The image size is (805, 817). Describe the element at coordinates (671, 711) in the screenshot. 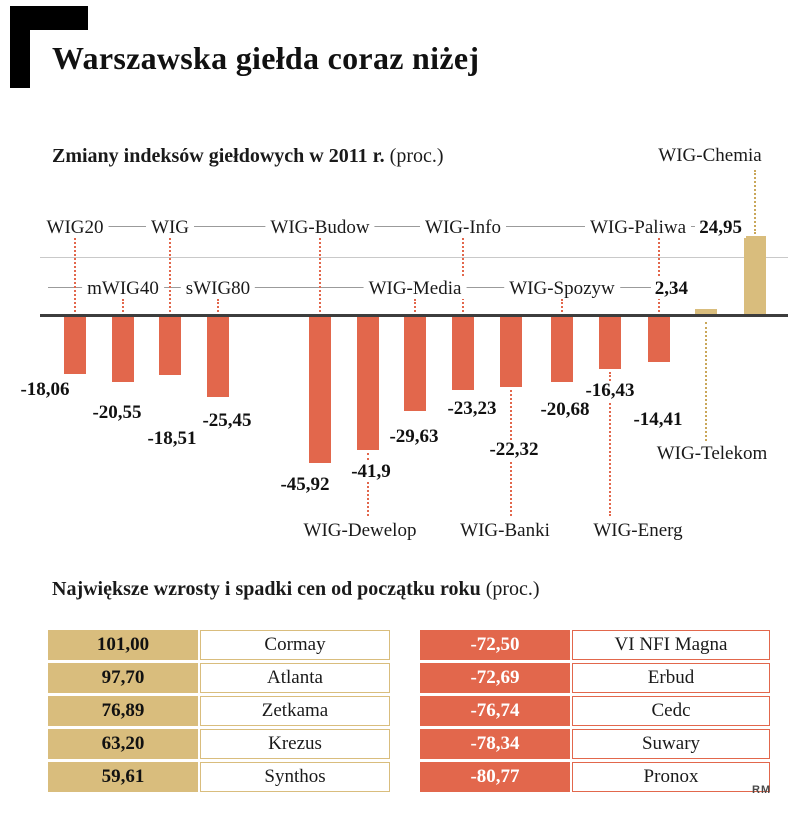

I see `company-name-cell: Cedc` at that location.